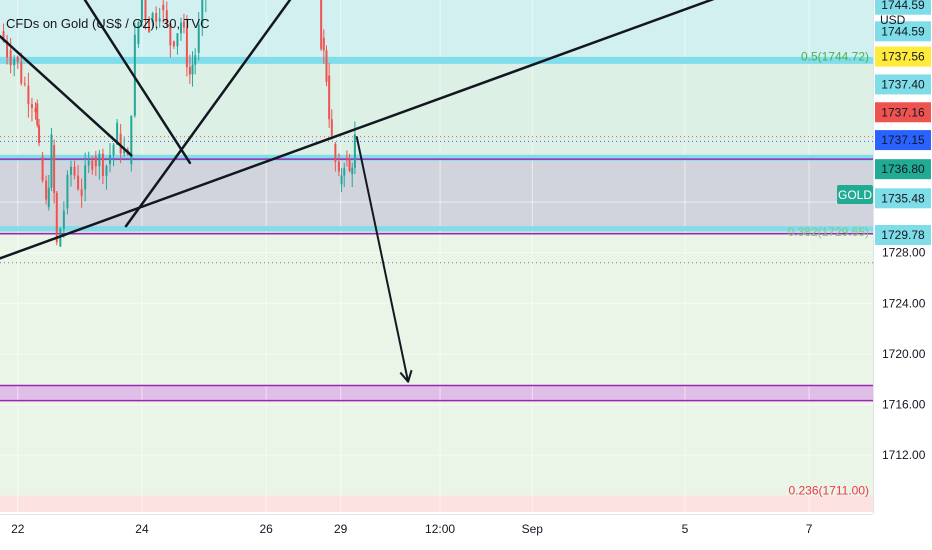  What do you see at coordinates (533, 529) in the screenshot?
I see `x-tick-label-5: Sep` at bounding box center [533, 529].